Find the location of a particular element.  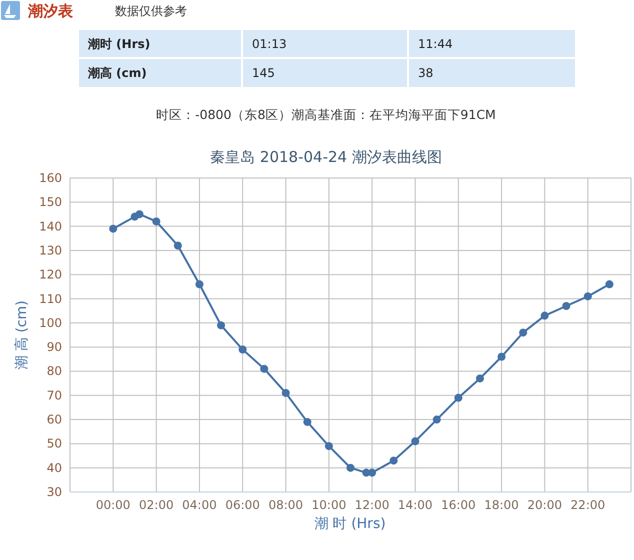

x-tick-label: 18:00 is located at coordinates (501, 505).